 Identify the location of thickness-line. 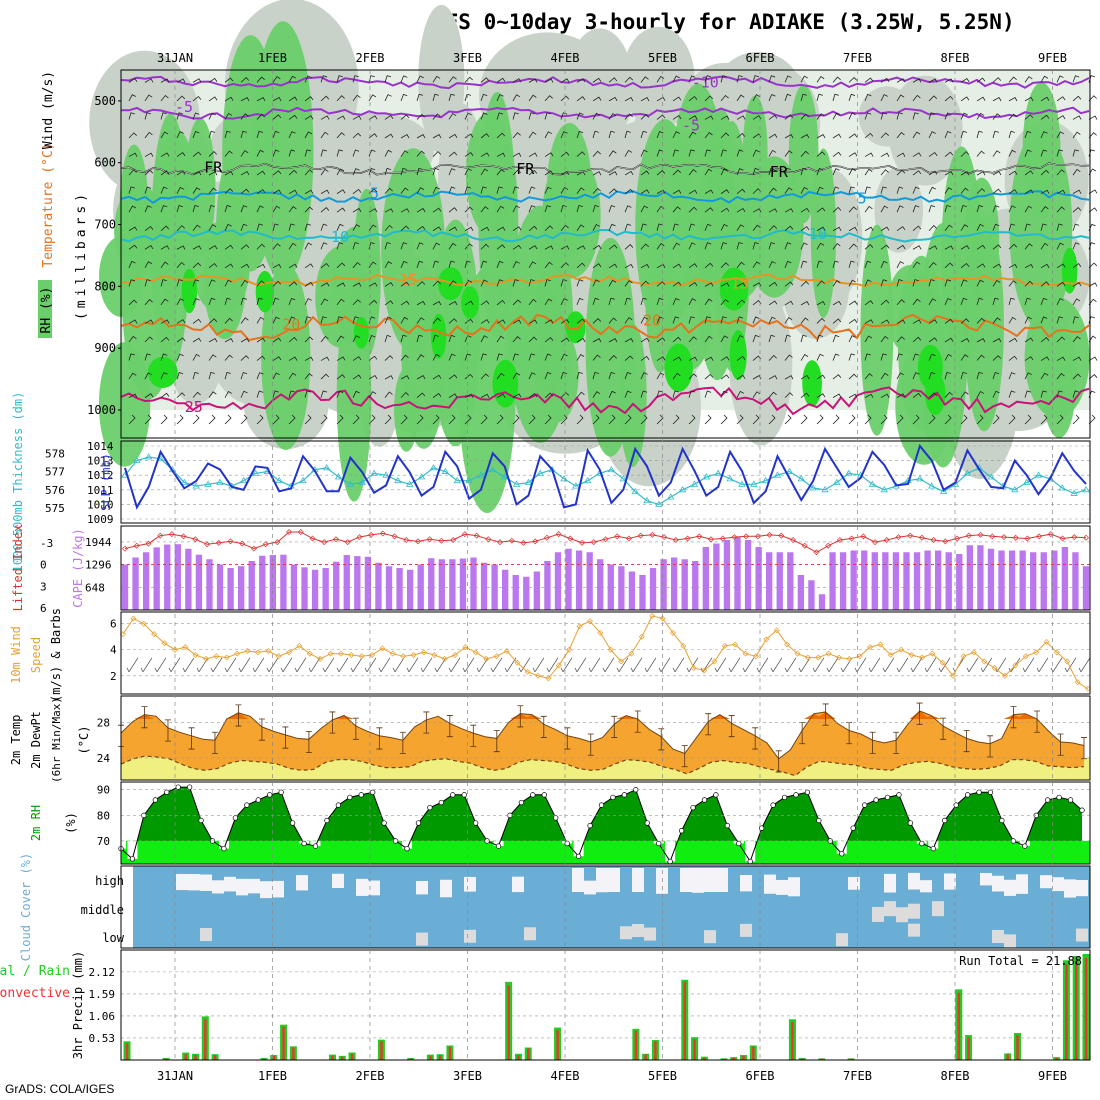
(605, 481).